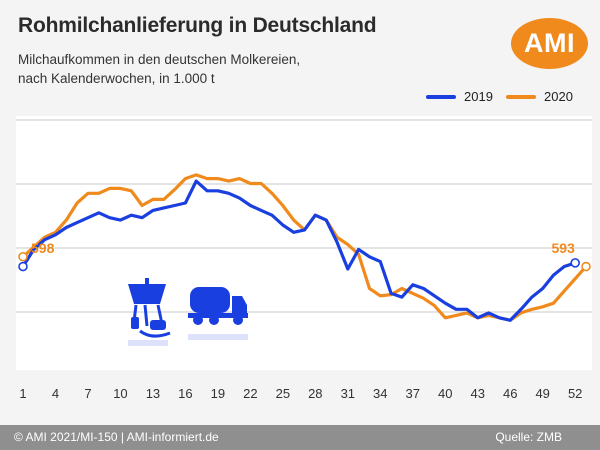 The image size is (600, 450). What do you see at coordinates (528, 437) in the screenshot?
I see `footer-source: Quelle: ZMB` at bounding box center [528, 437].